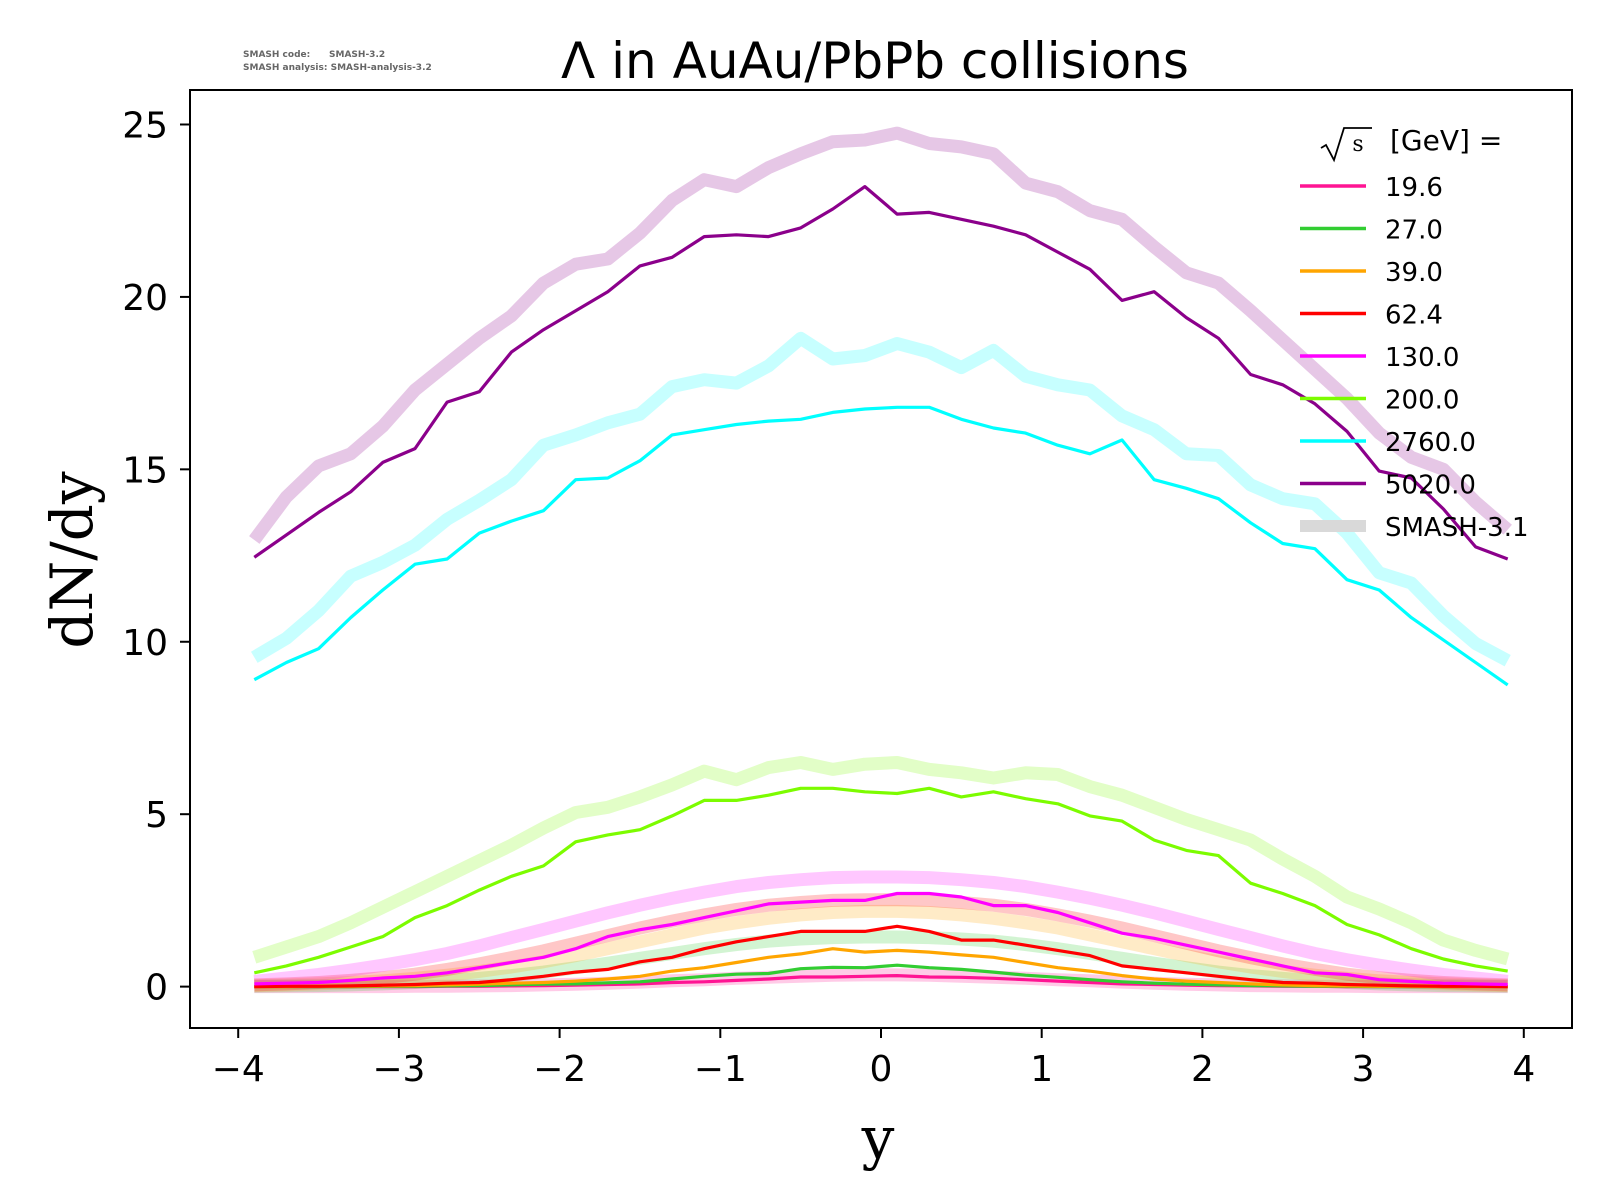  Describe the element at coordinates (1457, 528) in the screenshot. I see `legend-label-reference: SMASH-3.1` at that location.